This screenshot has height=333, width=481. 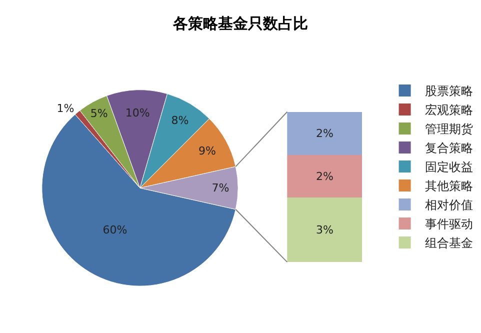 I want to click on chart-title: 各策略基金只数占比, so click(x=240, y=23).